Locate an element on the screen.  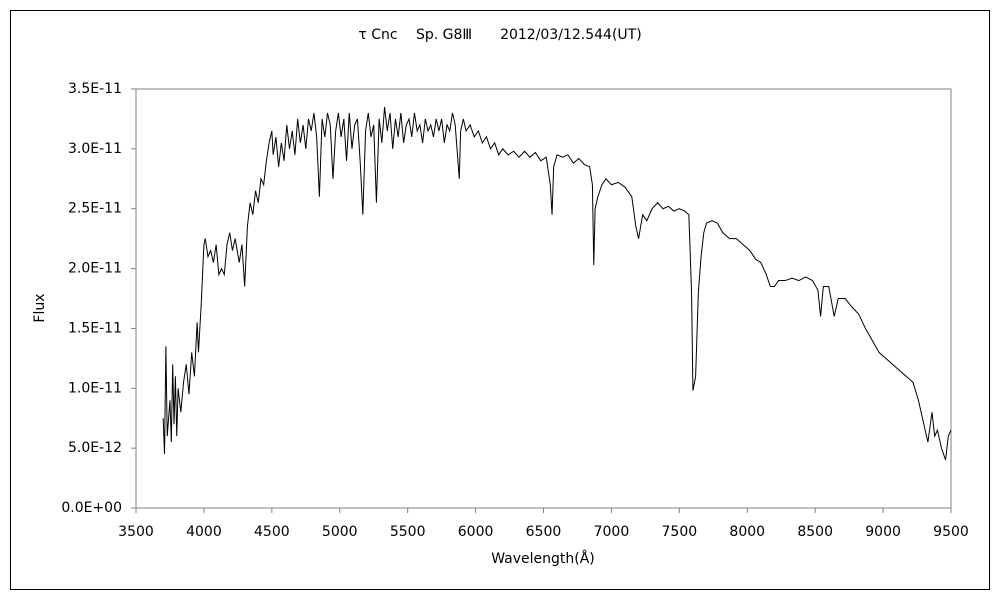
y-axis-label: Flux is located at coordinates (40, 307).